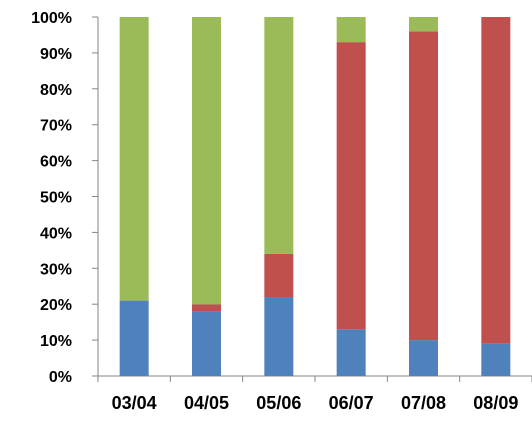 The width and height of the screenshot is (532, 424). Describe the element at coordinates (351, 403) in the screenshot. I see `x-tick-label: 06/07` at that location.